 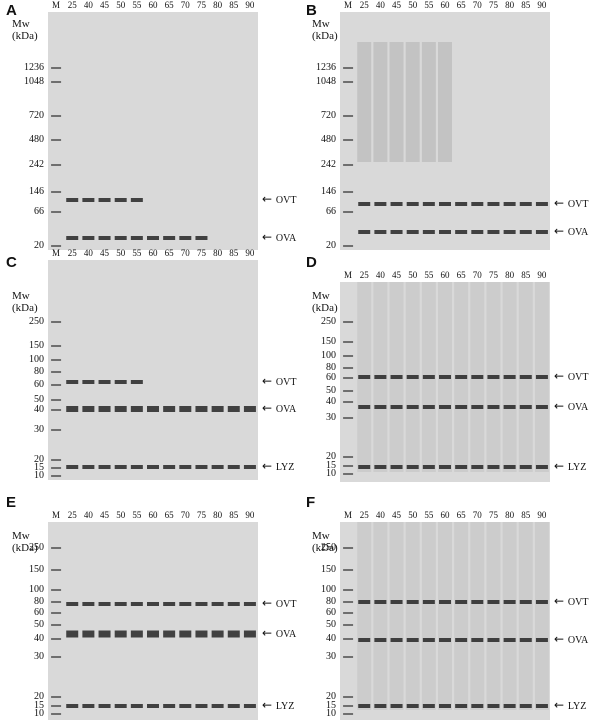 What do you see at coordinates (36, 164) in the screenshot?
I see `marker-label: 242` at bounding box center [36, 164].